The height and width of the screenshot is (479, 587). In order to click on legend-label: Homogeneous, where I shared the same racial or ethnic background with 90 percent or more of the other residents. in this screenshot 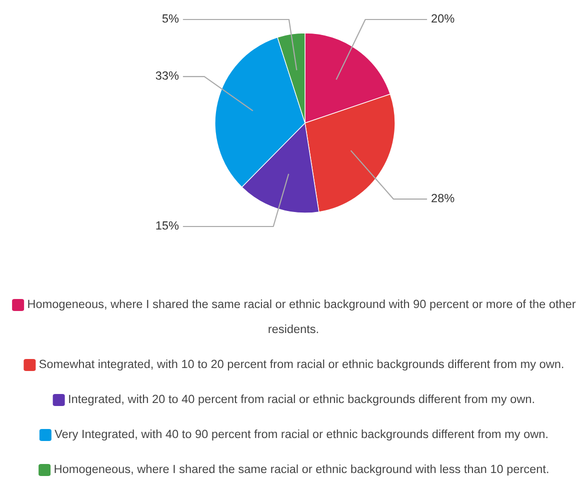, I will do `click(302, 316)`.